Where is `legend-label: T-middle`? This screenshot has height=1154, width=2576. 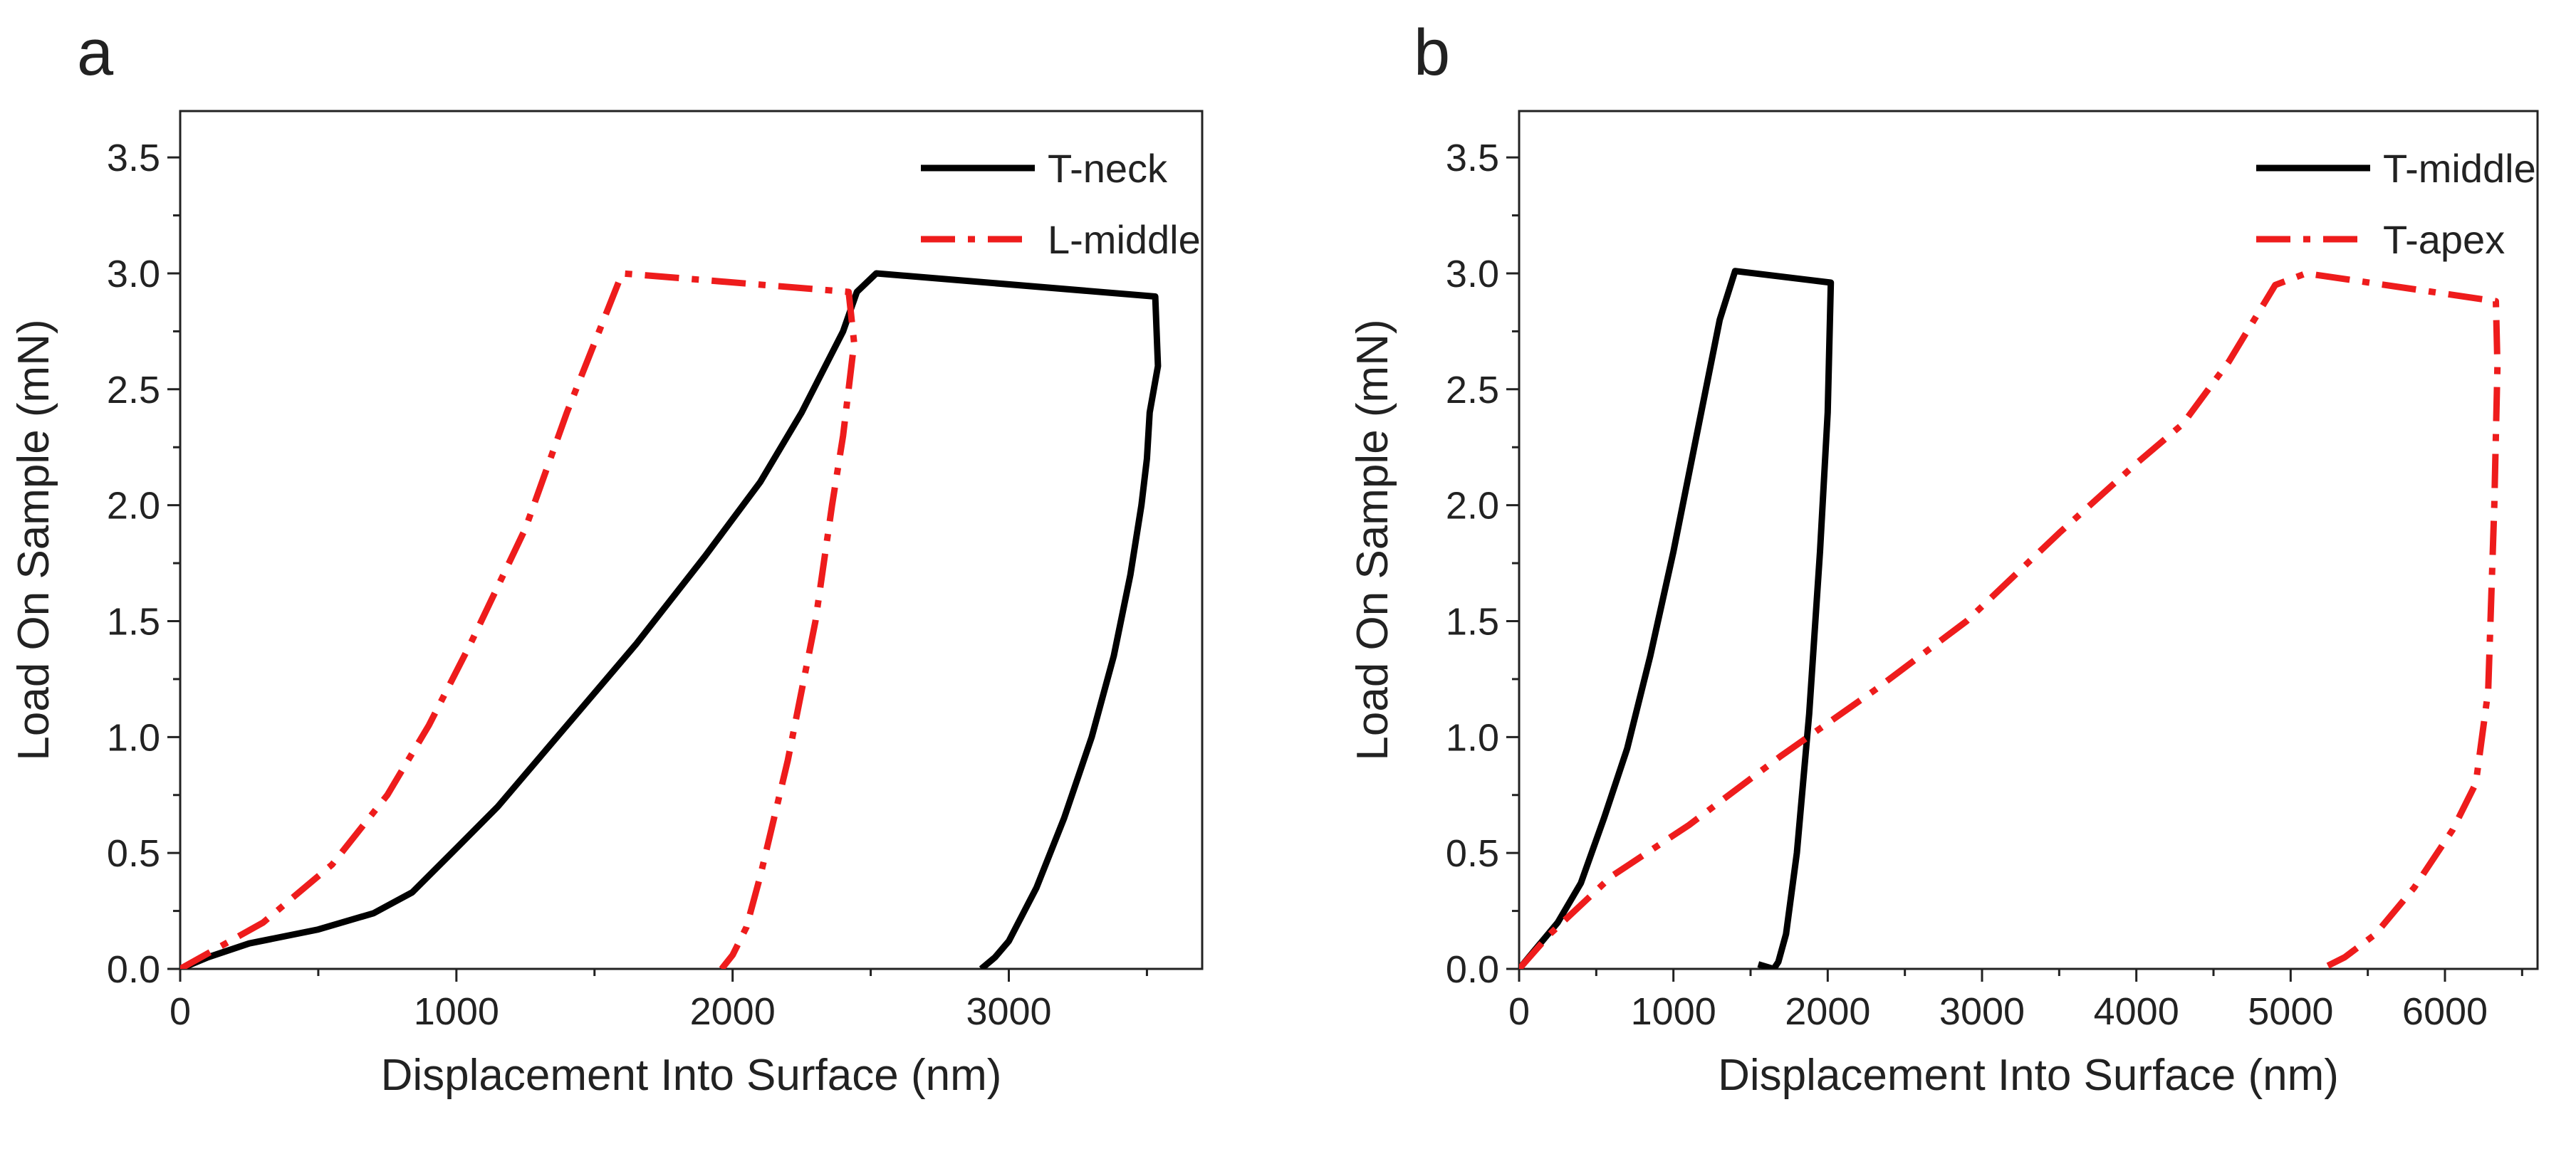
legend-label: T-middle is located at coordinates (2459, 168).